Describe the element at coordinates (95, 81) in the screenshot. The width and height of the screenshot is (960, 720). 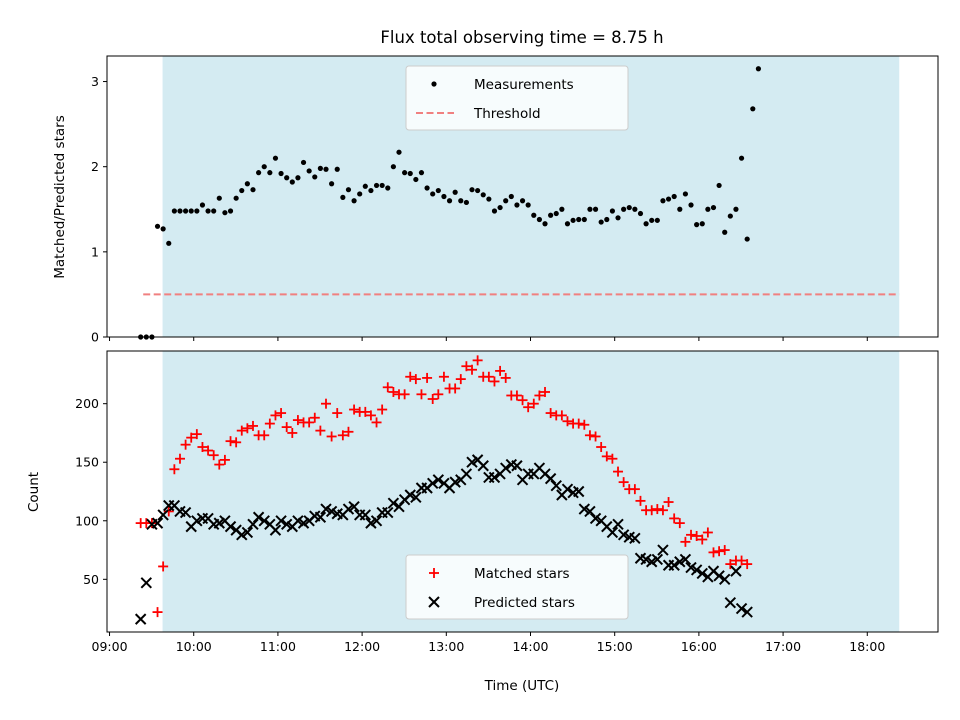
I see `y-tick-label: 3` at that location.